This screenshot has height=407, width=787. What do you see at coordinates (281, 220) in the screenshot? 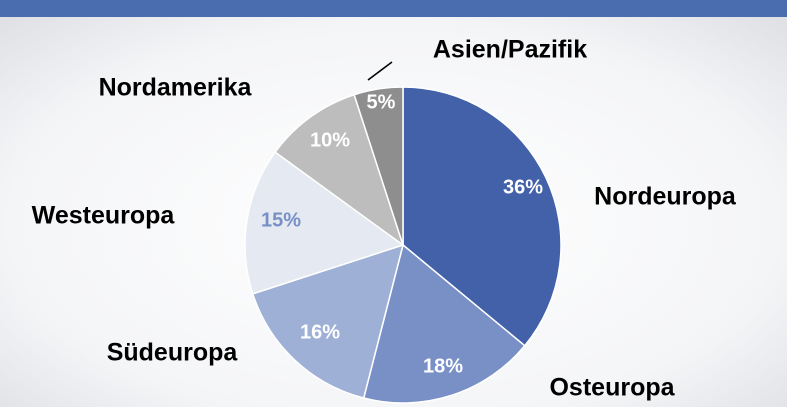
I see `data-label: 15%` at bounding box center [281, 220].